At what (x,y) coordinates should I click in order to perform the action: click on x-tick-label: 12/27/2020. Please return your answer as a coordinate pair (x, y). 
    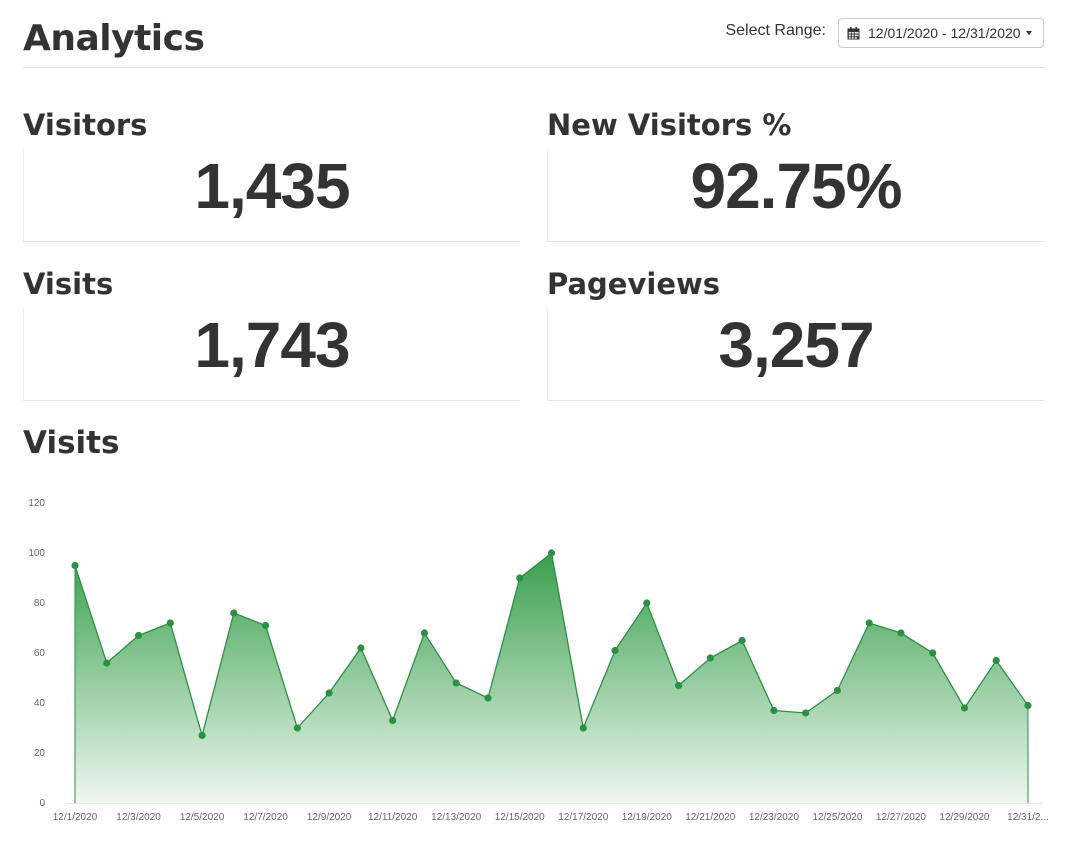
    Looking at the image, I should click on (901, 817).